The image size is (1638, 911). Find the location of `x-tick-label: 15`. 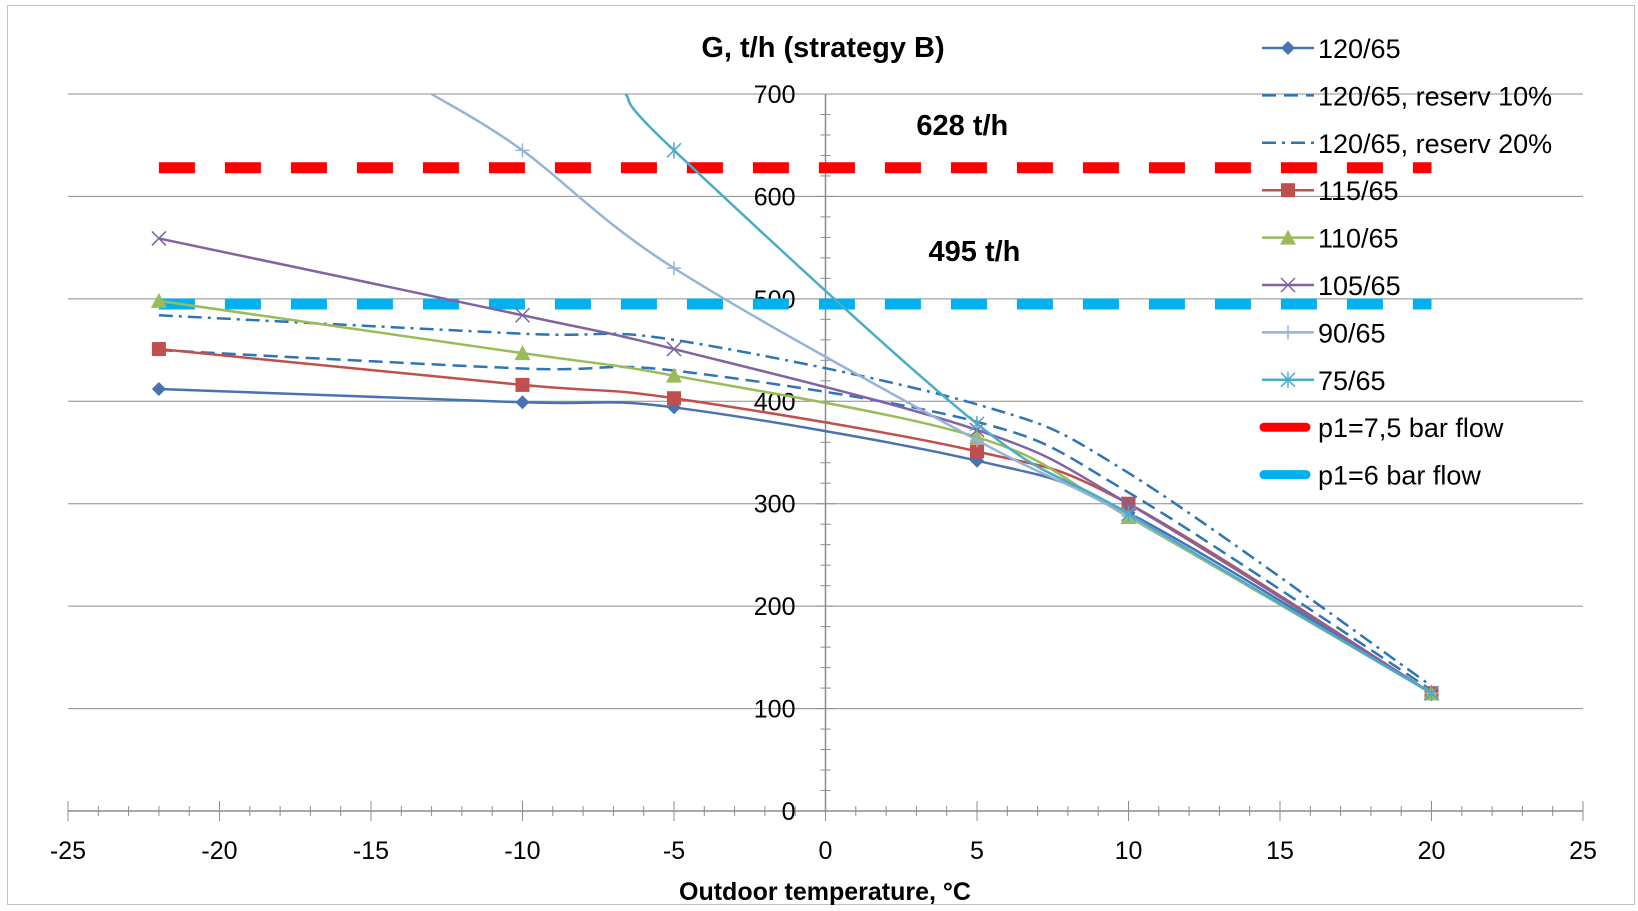

x-tick-label: 15 is located at coordinates (1280, 851).